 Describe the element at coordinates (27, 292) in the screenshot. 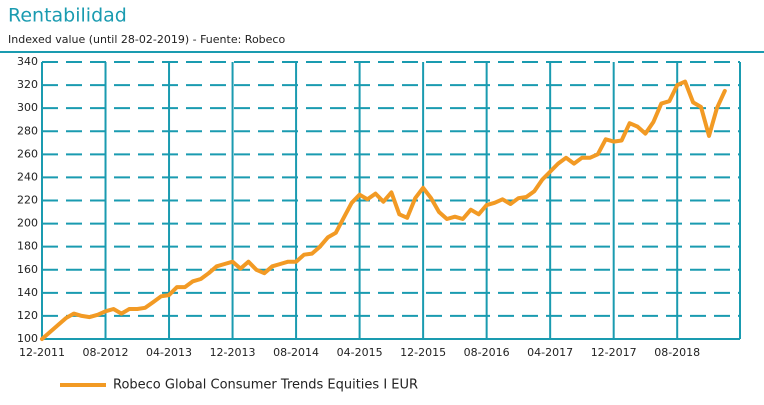

I see `y-tick-label: 140` at that location.